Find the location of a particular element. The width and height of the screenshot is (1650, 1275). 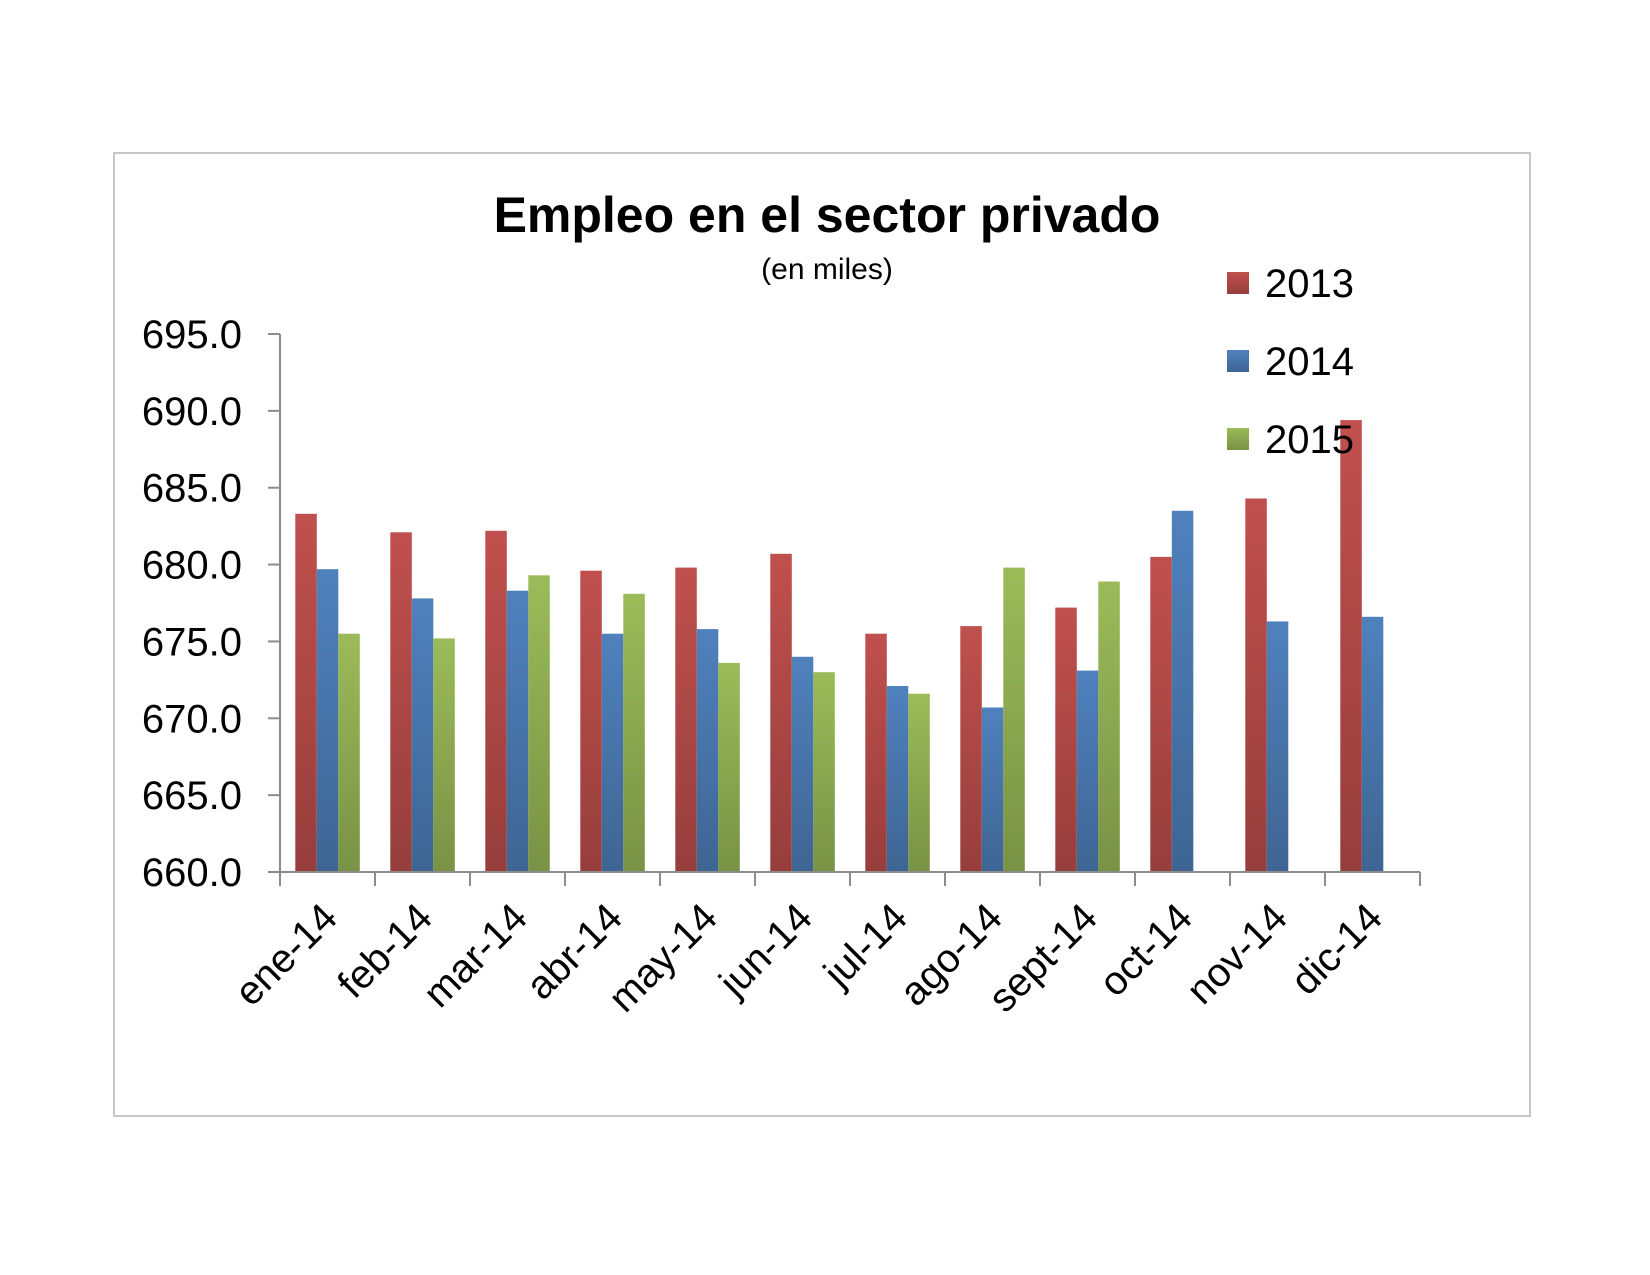

x-tick-label: jun-14 is located at coordinates (765, 950).